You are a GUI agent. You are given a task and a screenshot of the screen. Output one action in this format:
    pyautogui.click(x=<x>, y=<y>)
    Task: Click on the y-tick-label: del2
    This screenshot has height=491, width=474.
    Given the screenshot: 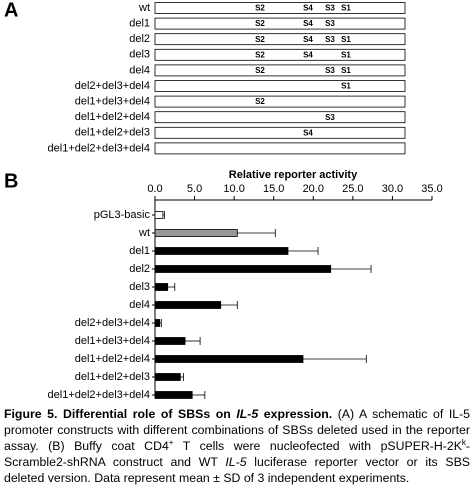 What is the action you would take?
    pyautogui.click(x=139, y=269)
    